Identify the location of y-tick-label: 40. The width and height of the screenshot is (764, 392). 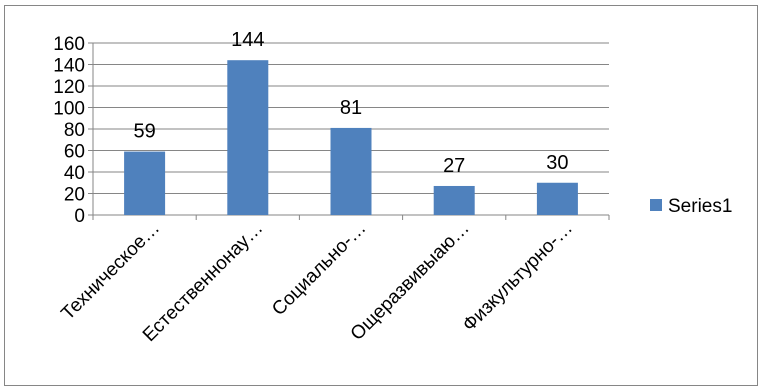
(74, 173).